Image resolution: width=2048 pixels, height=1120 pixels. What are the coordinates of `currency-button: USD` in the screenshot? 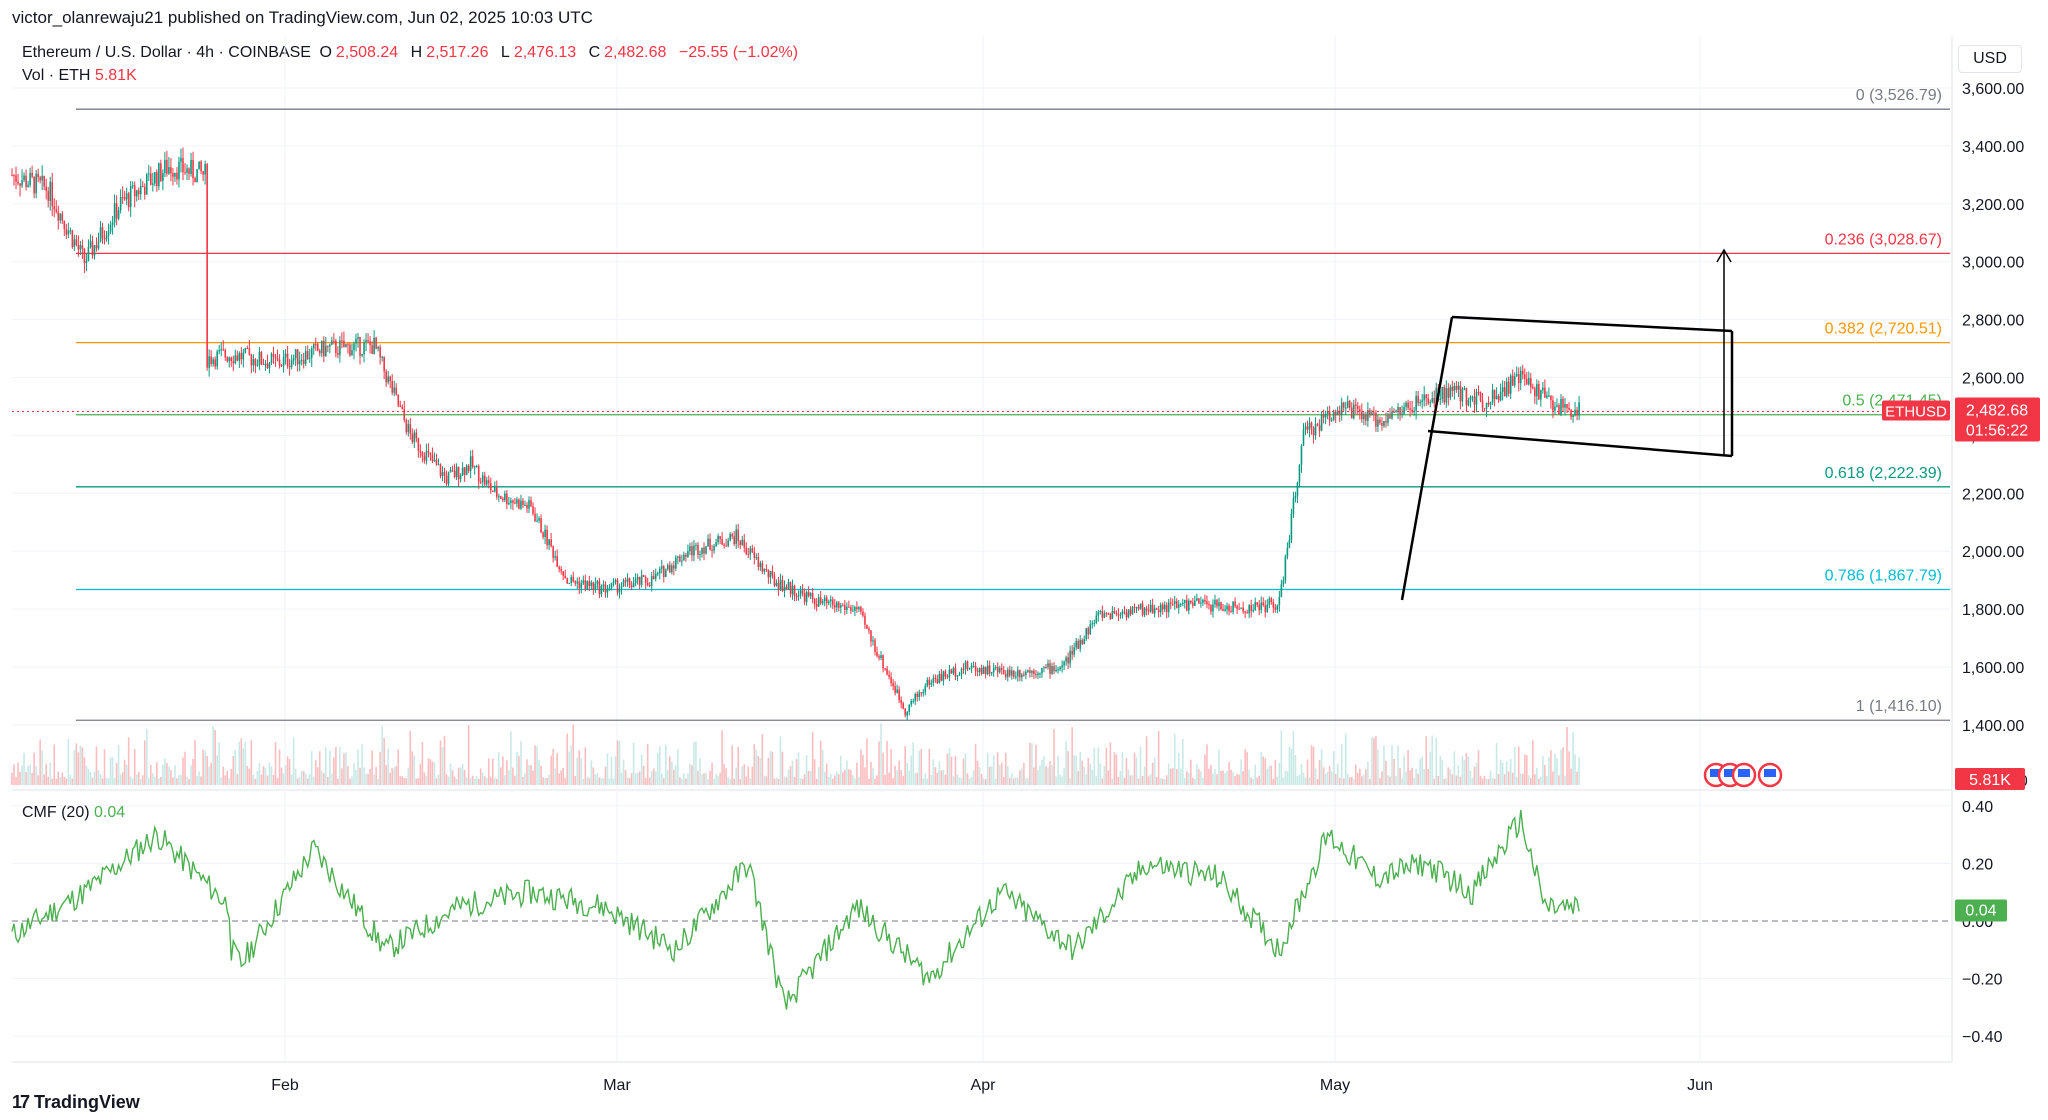 It's located at (1990, 59).